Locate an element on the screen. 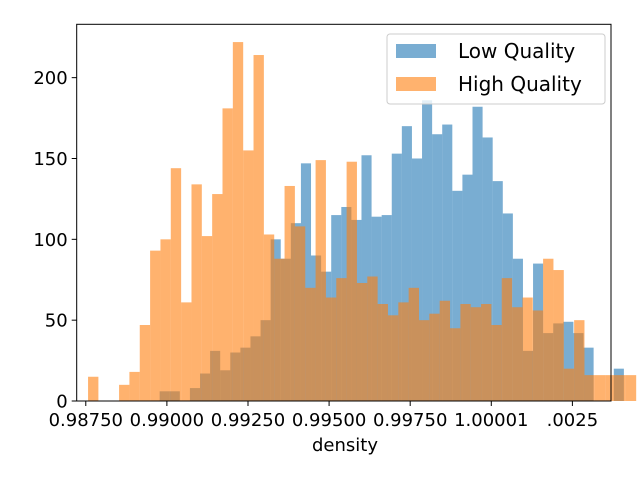  x-tick-label: 0.99000 is located at coordinates (167, 420).